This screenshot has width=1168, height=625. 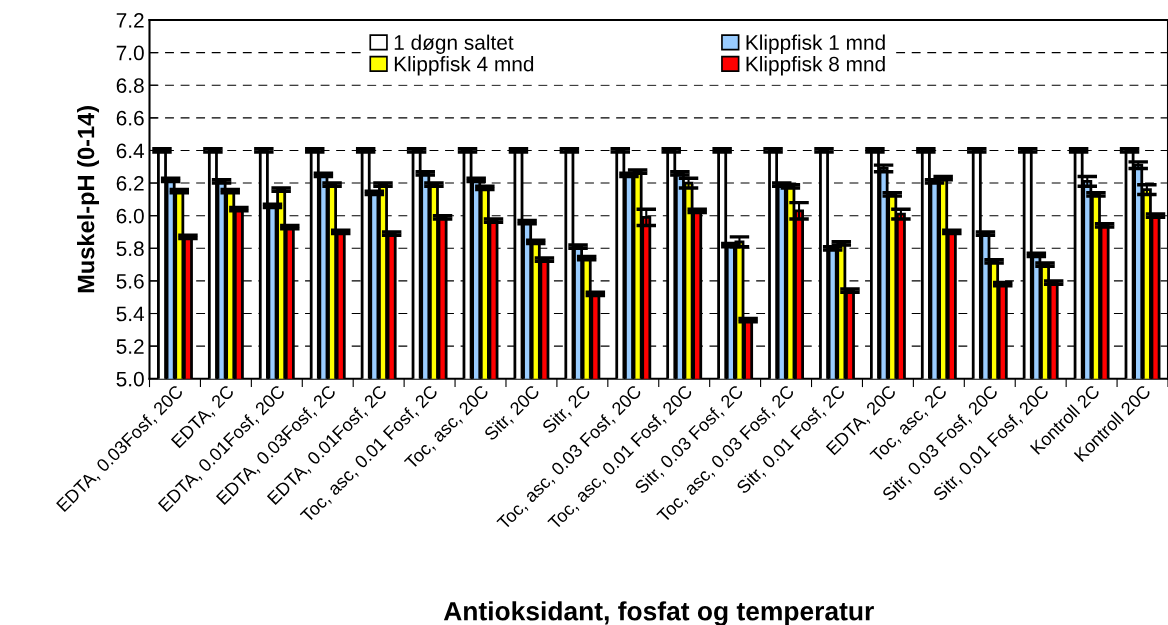 What do you see at coordinates (88, 199) in the screenshot?
I see `y-axis-title: Muskel-pH (0-14)` at bounding box center [88, 199].